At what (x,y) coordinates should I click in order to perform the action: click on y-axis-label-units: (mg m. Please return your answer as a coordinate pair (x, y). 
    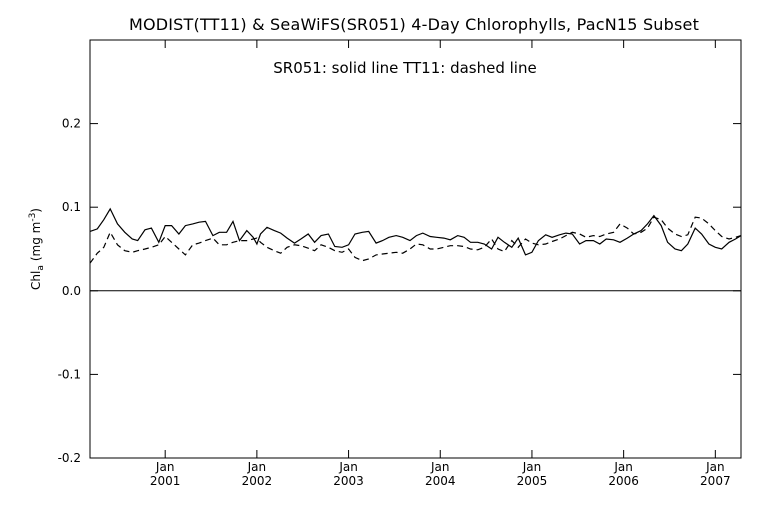
    Looking at the image, I should click on (36, 242).